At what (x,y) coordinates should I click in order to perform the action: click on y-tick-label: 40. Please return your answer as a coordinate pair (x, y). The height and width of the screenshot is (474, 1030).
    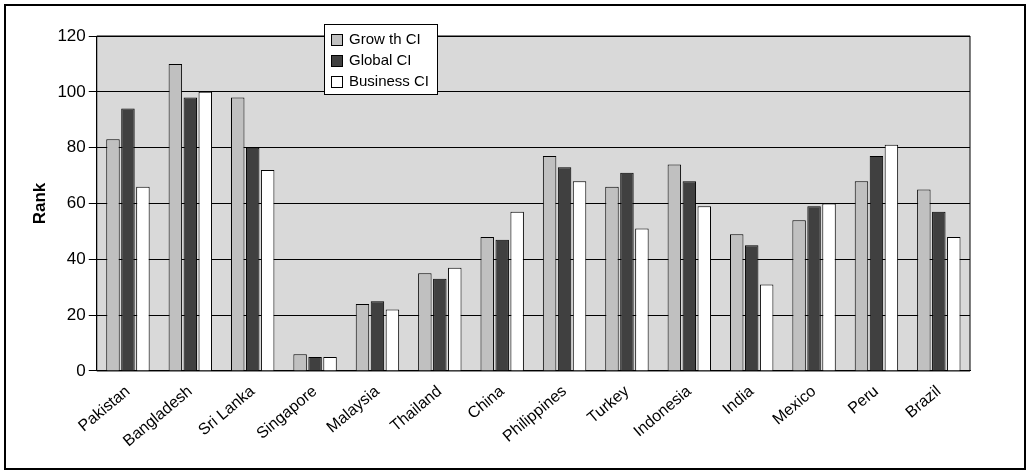
    Looking at the image, I should click on (76, 258).